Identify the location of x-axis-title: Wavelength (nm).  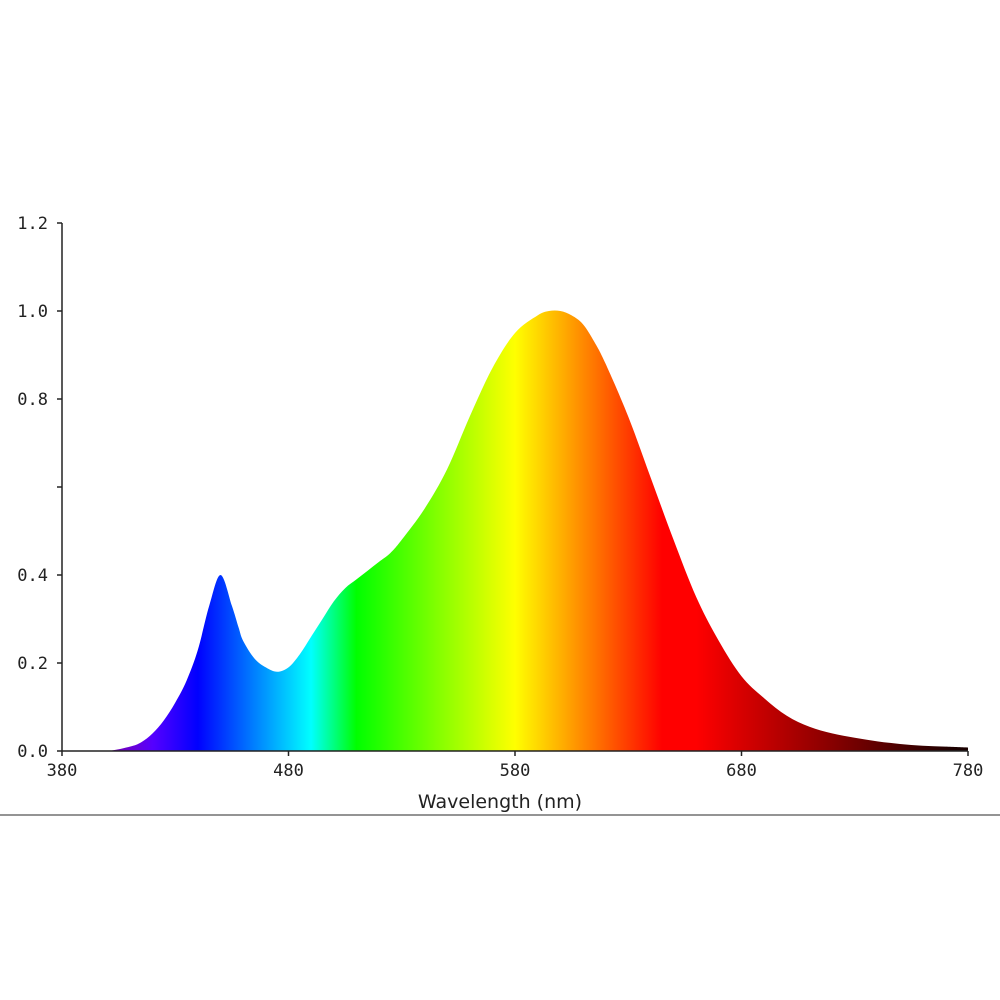
(500, 802).